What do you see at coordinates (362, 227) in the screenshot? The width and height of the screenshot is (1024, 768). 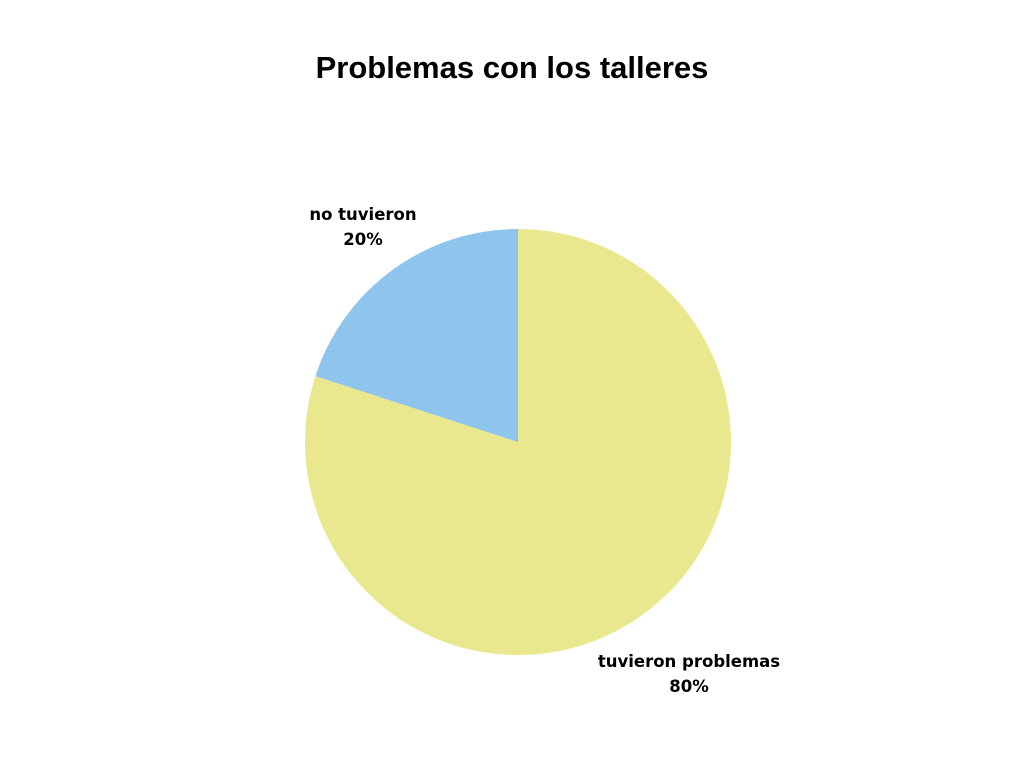 I see `slice-label-2: no tuvieron 20%` at bounding box center [362, 227].